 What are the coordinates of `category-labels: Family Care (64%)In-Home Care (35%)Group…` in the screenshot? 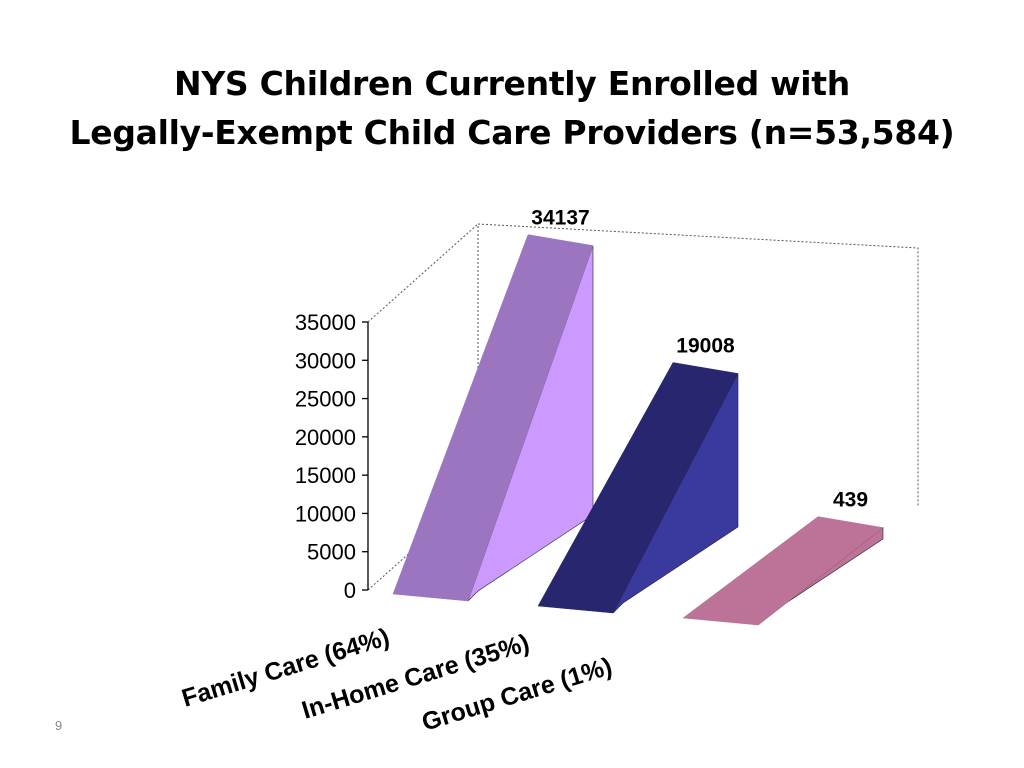 It's located at (397, 680).